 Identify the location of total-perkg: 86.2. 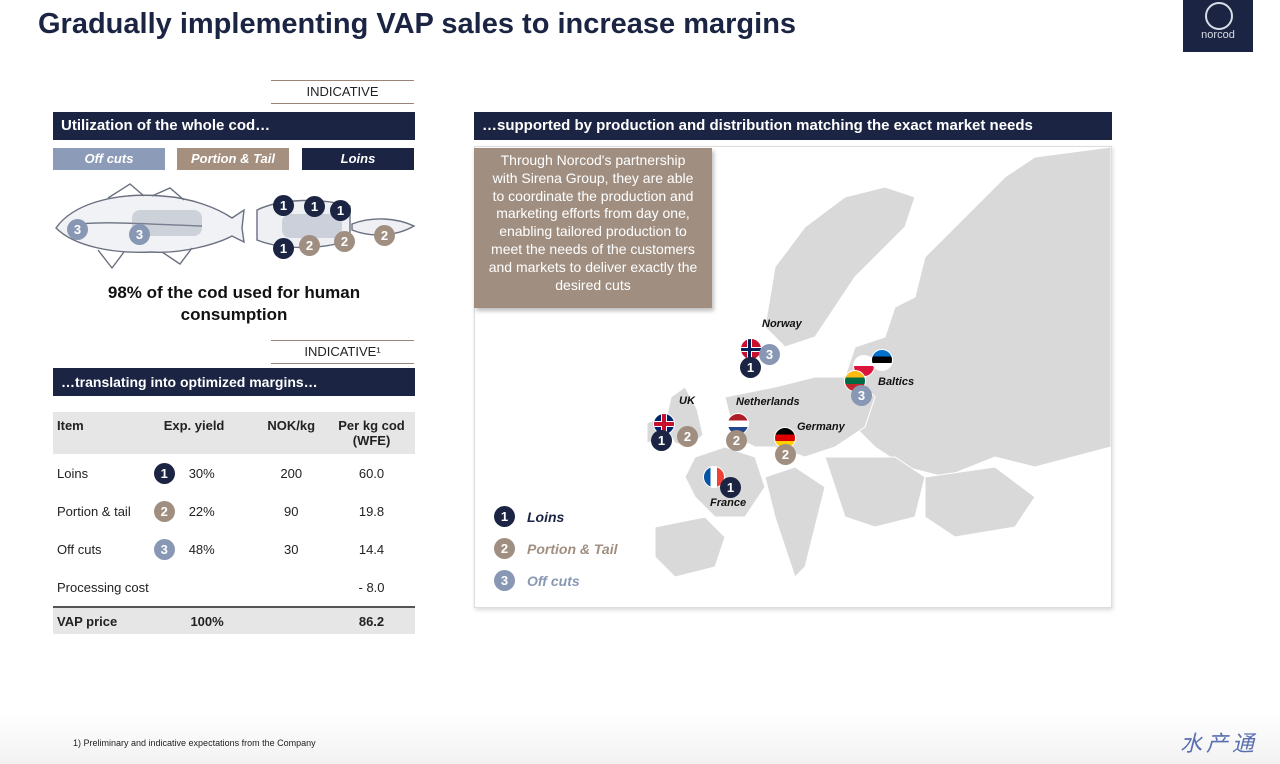
(371, 620).